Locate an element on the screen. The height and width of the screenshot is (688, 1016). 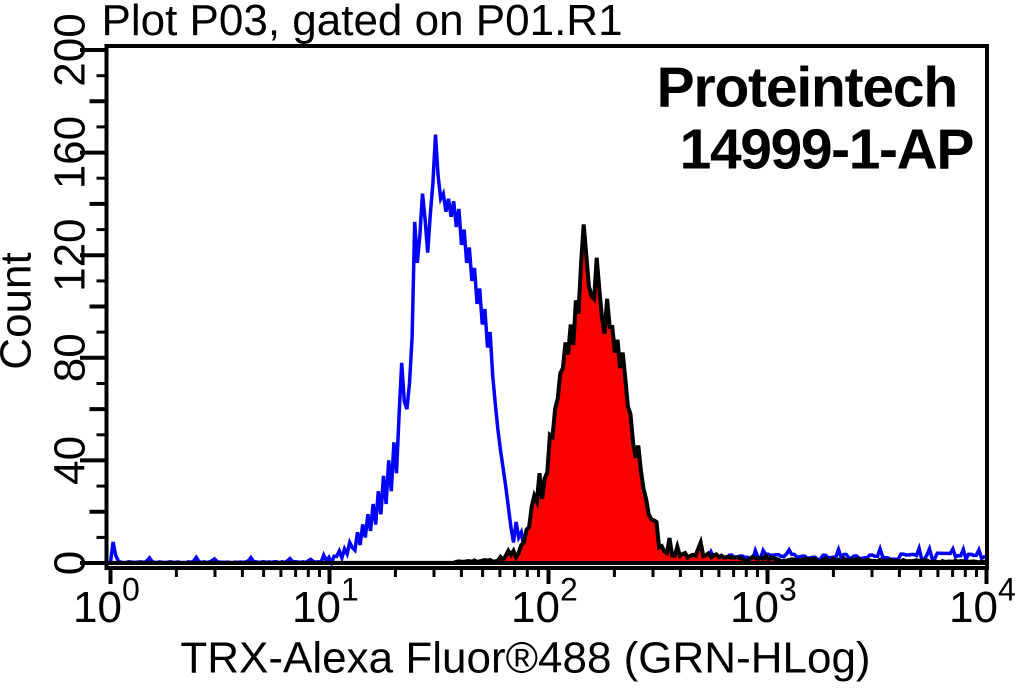
svg-text: TRX-Alexa Fluor®488 (GRN-HLog) is located at coordinates (525, 658).